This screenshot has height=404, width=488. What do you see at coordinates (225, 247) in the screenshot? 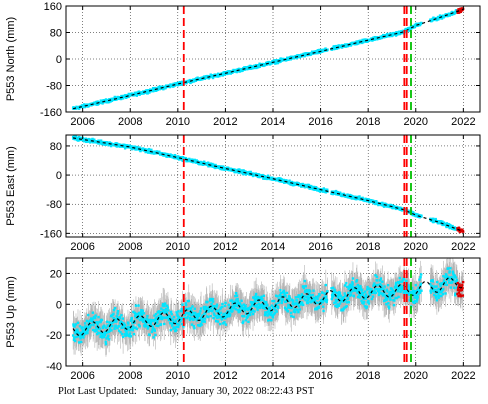
I see `x-tick-label: 2012` at bounding box center [225, 247].